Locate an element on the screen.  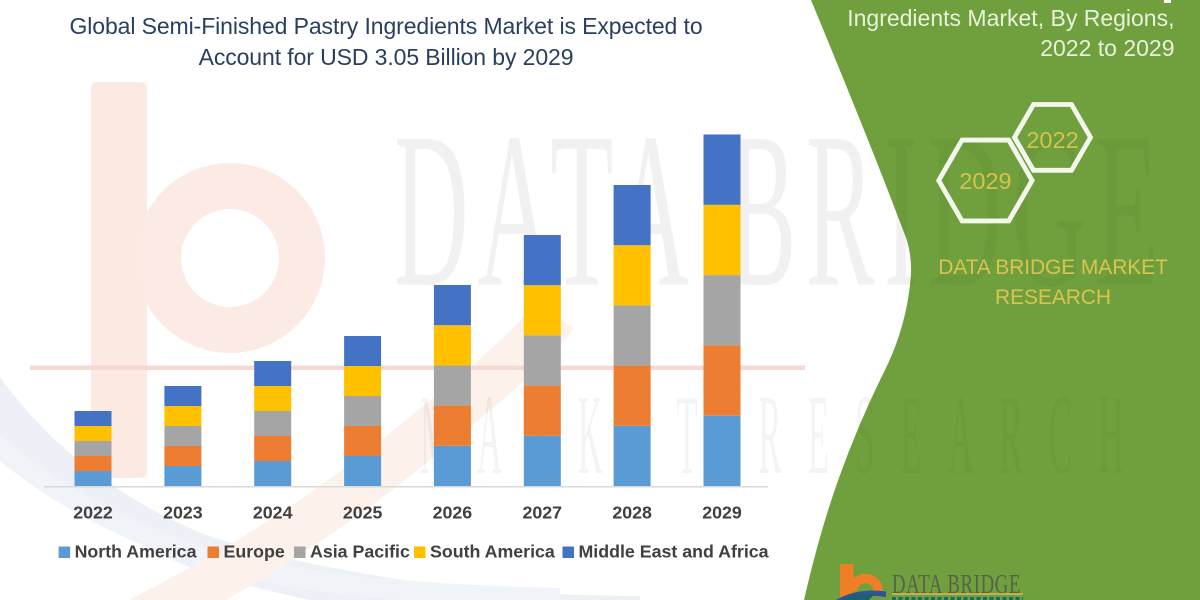
svg-text: Asia Pacific is located at coordinates (360, 552).